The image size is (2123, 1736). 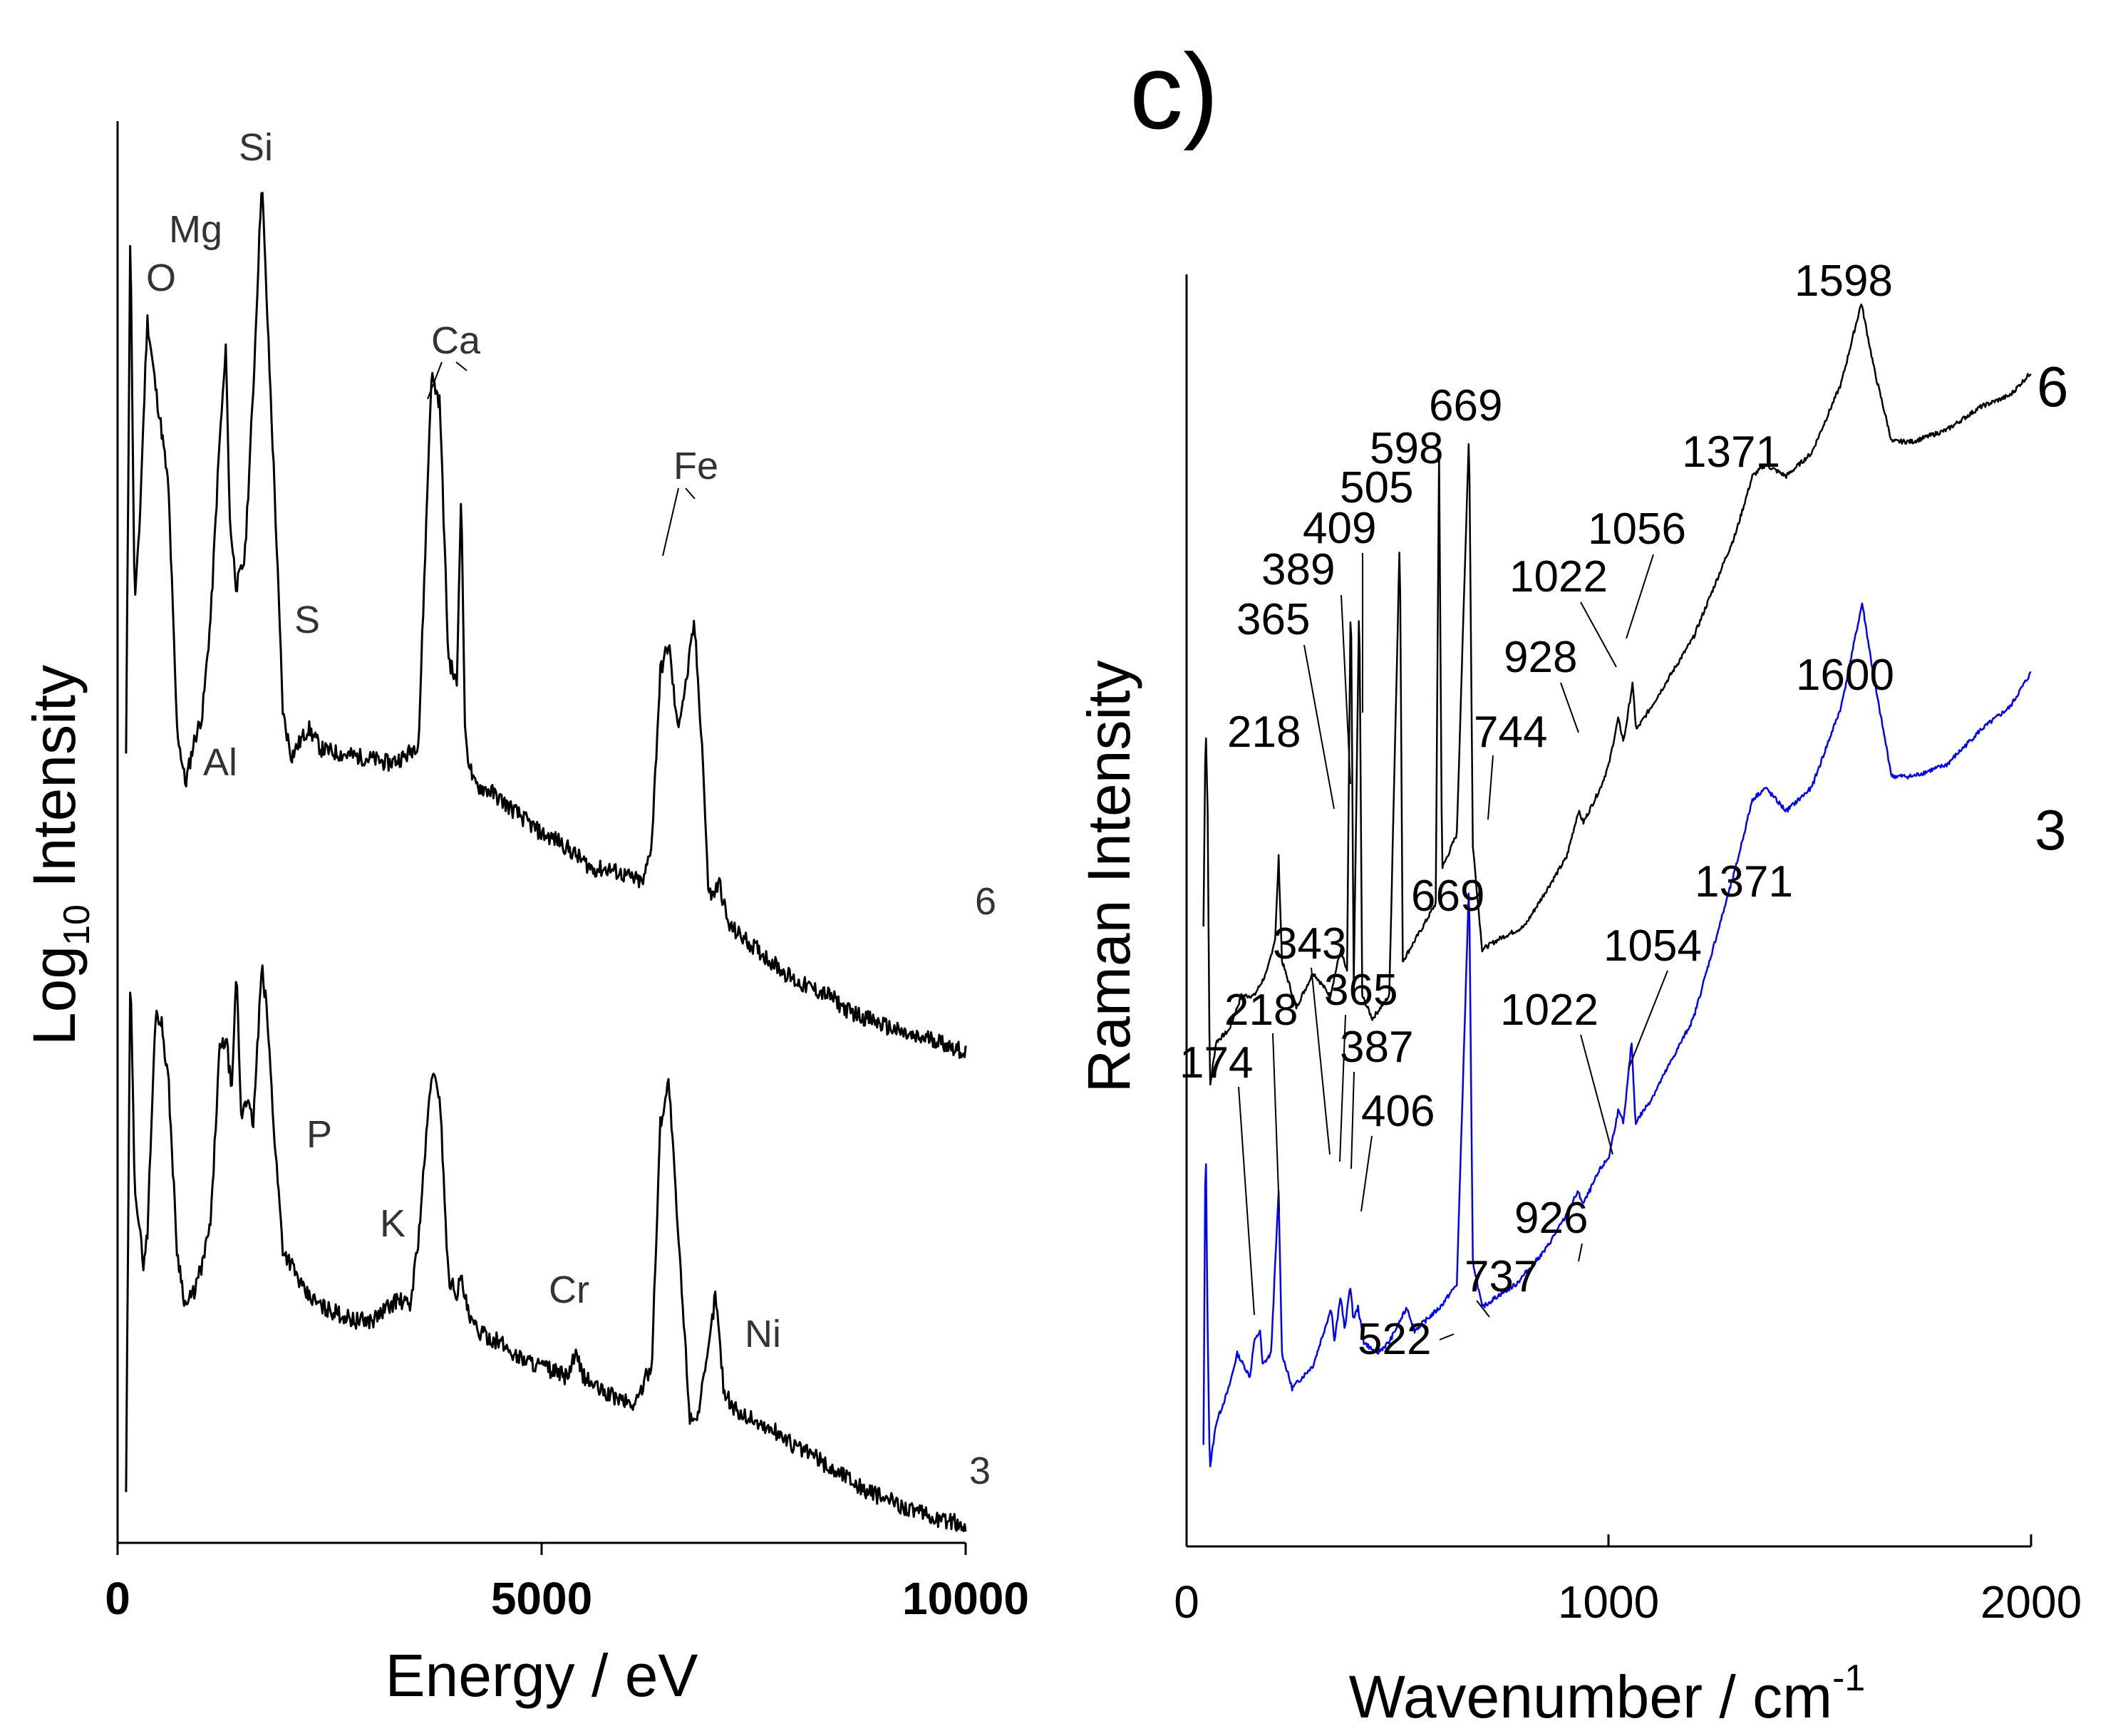 I want to click on raman-peak-3-406: 406, so click(x=1398, y=1111).